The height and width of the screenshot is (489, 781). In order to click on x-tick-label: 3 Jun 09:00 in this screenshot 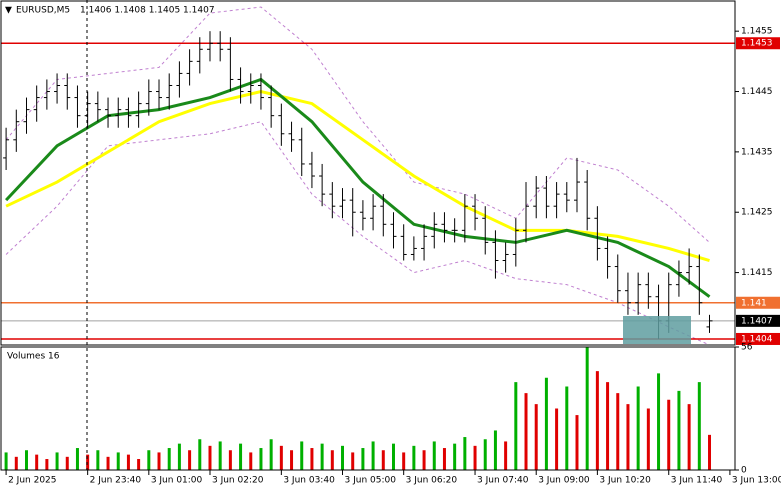, I will do `click(564, 481)`.